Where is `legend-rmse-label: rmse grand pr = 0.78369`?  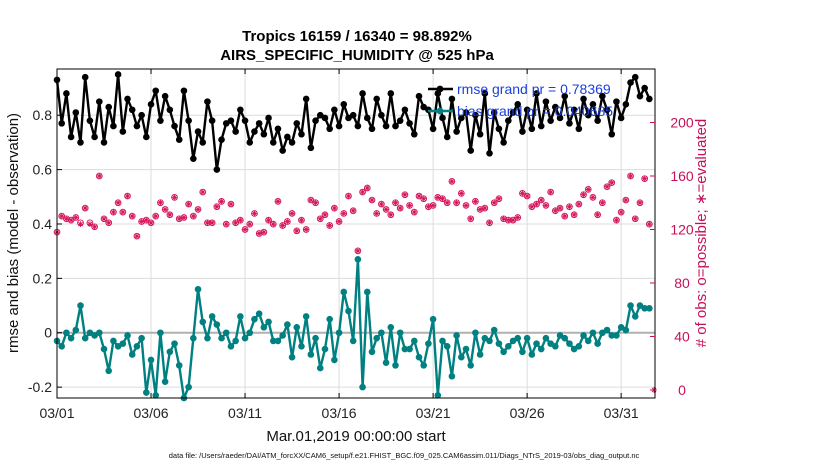 legend-rmse-label: rmse grand pr = 0.78369 is located at coordinates (534, 89).